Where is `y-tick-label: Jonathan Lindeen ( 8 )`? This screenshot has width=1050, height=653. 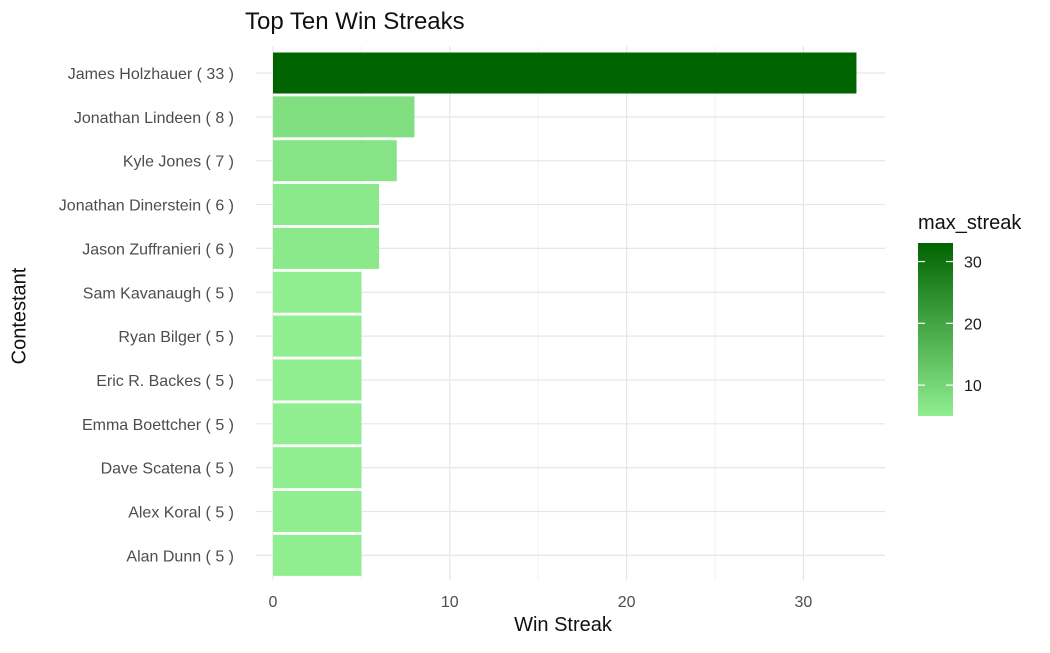
y-tick-label: Jonathan Lindeen ( 8 ) is located at coordinates (154, 118).